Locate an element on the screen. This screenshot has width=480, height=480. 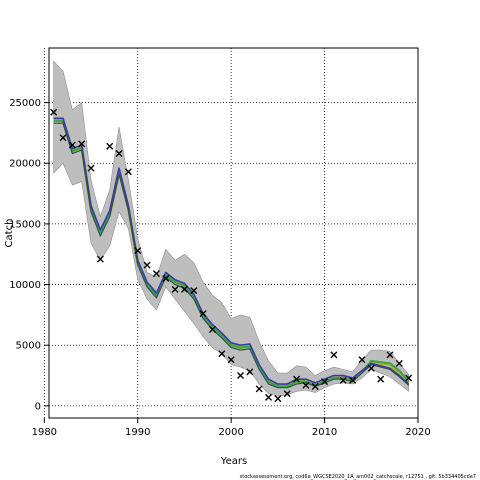
x-axis-title: Years is located at coordinates (233, 461).